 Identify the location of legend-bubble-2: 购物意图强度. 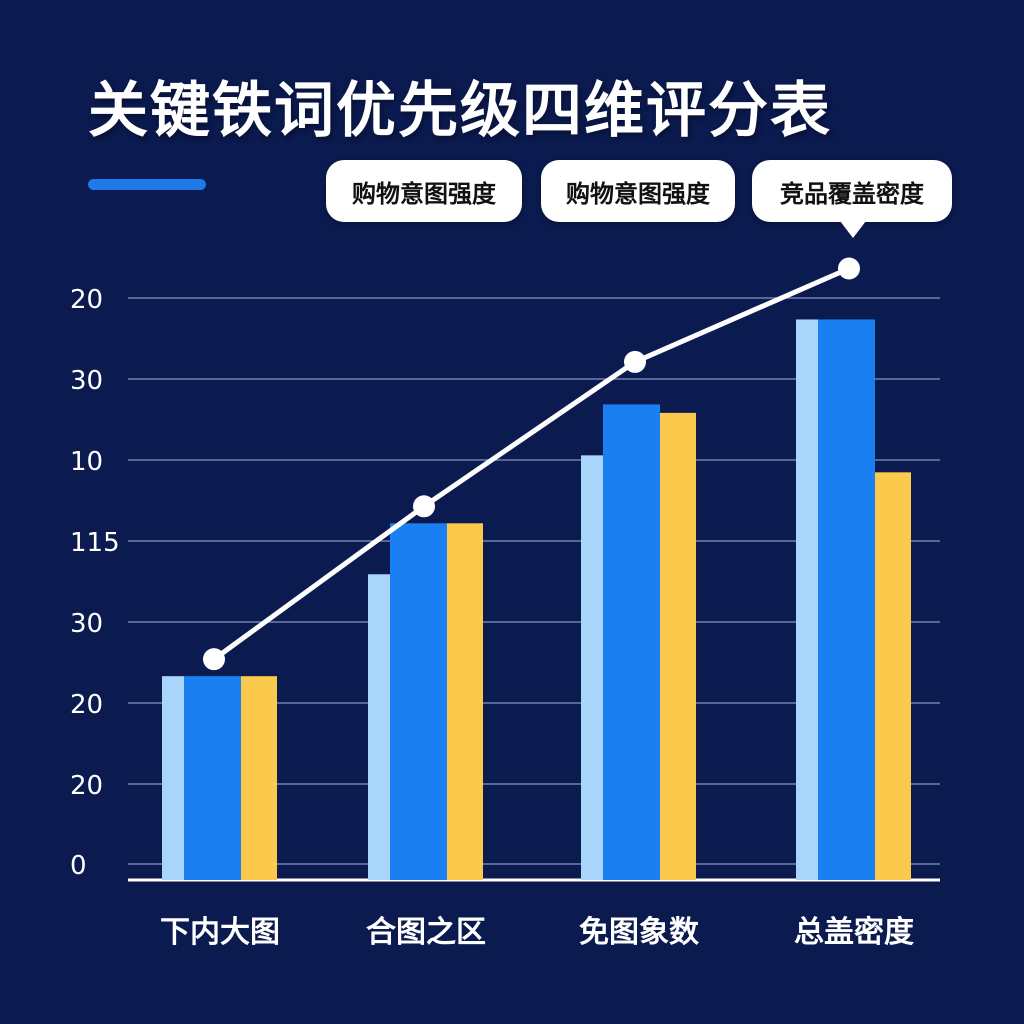
(638, 191).